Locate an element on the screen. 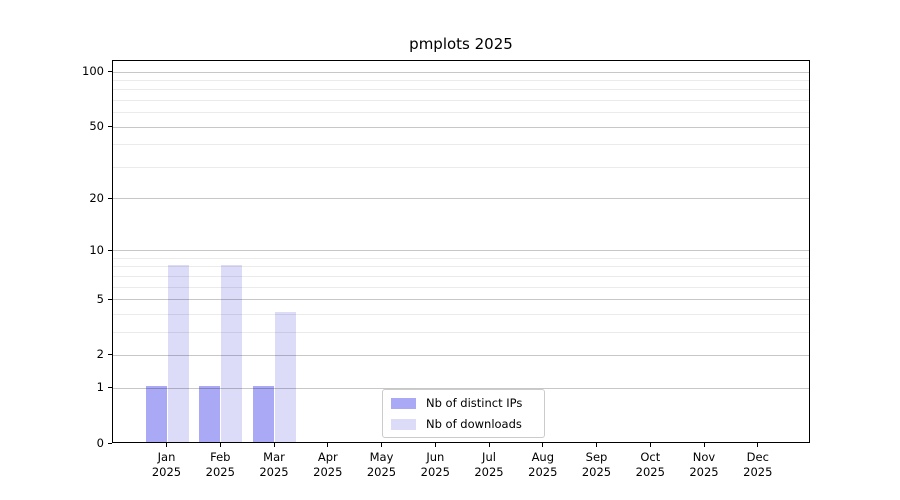  x-tick-label: Sep 2025 is located at coordinates (596, 464).